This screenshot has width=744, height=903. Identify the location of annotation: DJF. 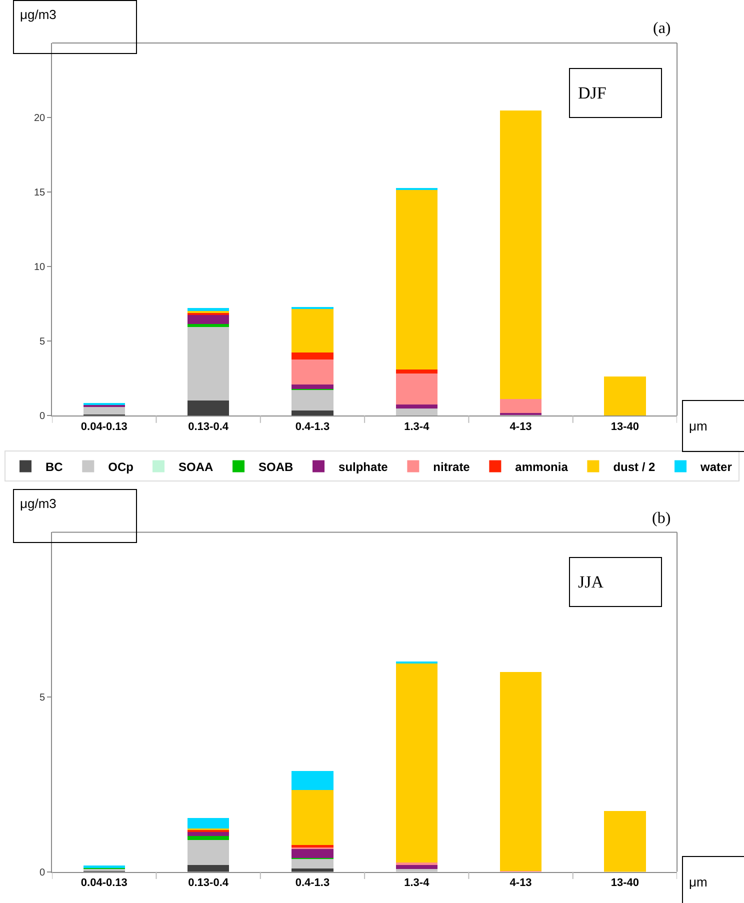
(592, 93).